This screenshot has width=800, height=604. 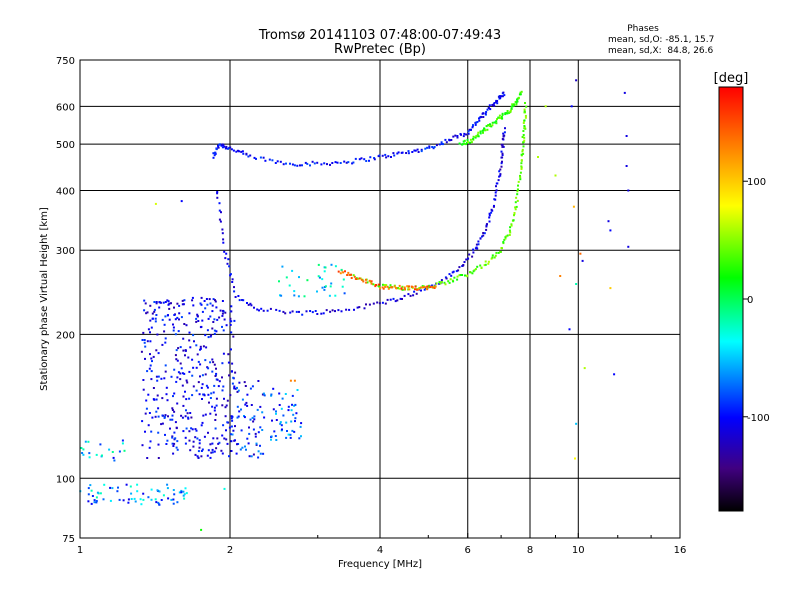 I want to click on colorbar-ticks: 100 0 -100, so click(x=756, y=300).